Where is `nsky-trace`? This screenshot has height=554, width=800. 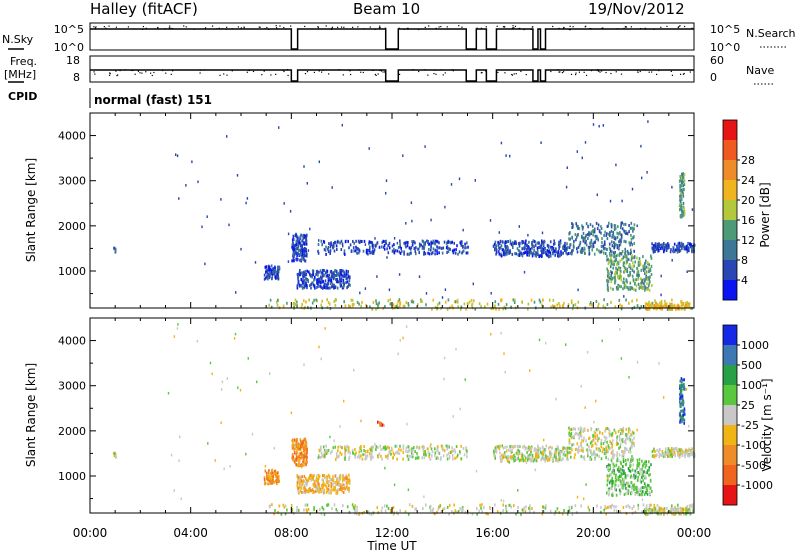
nsky-trace is located at coordinates (392, 37).